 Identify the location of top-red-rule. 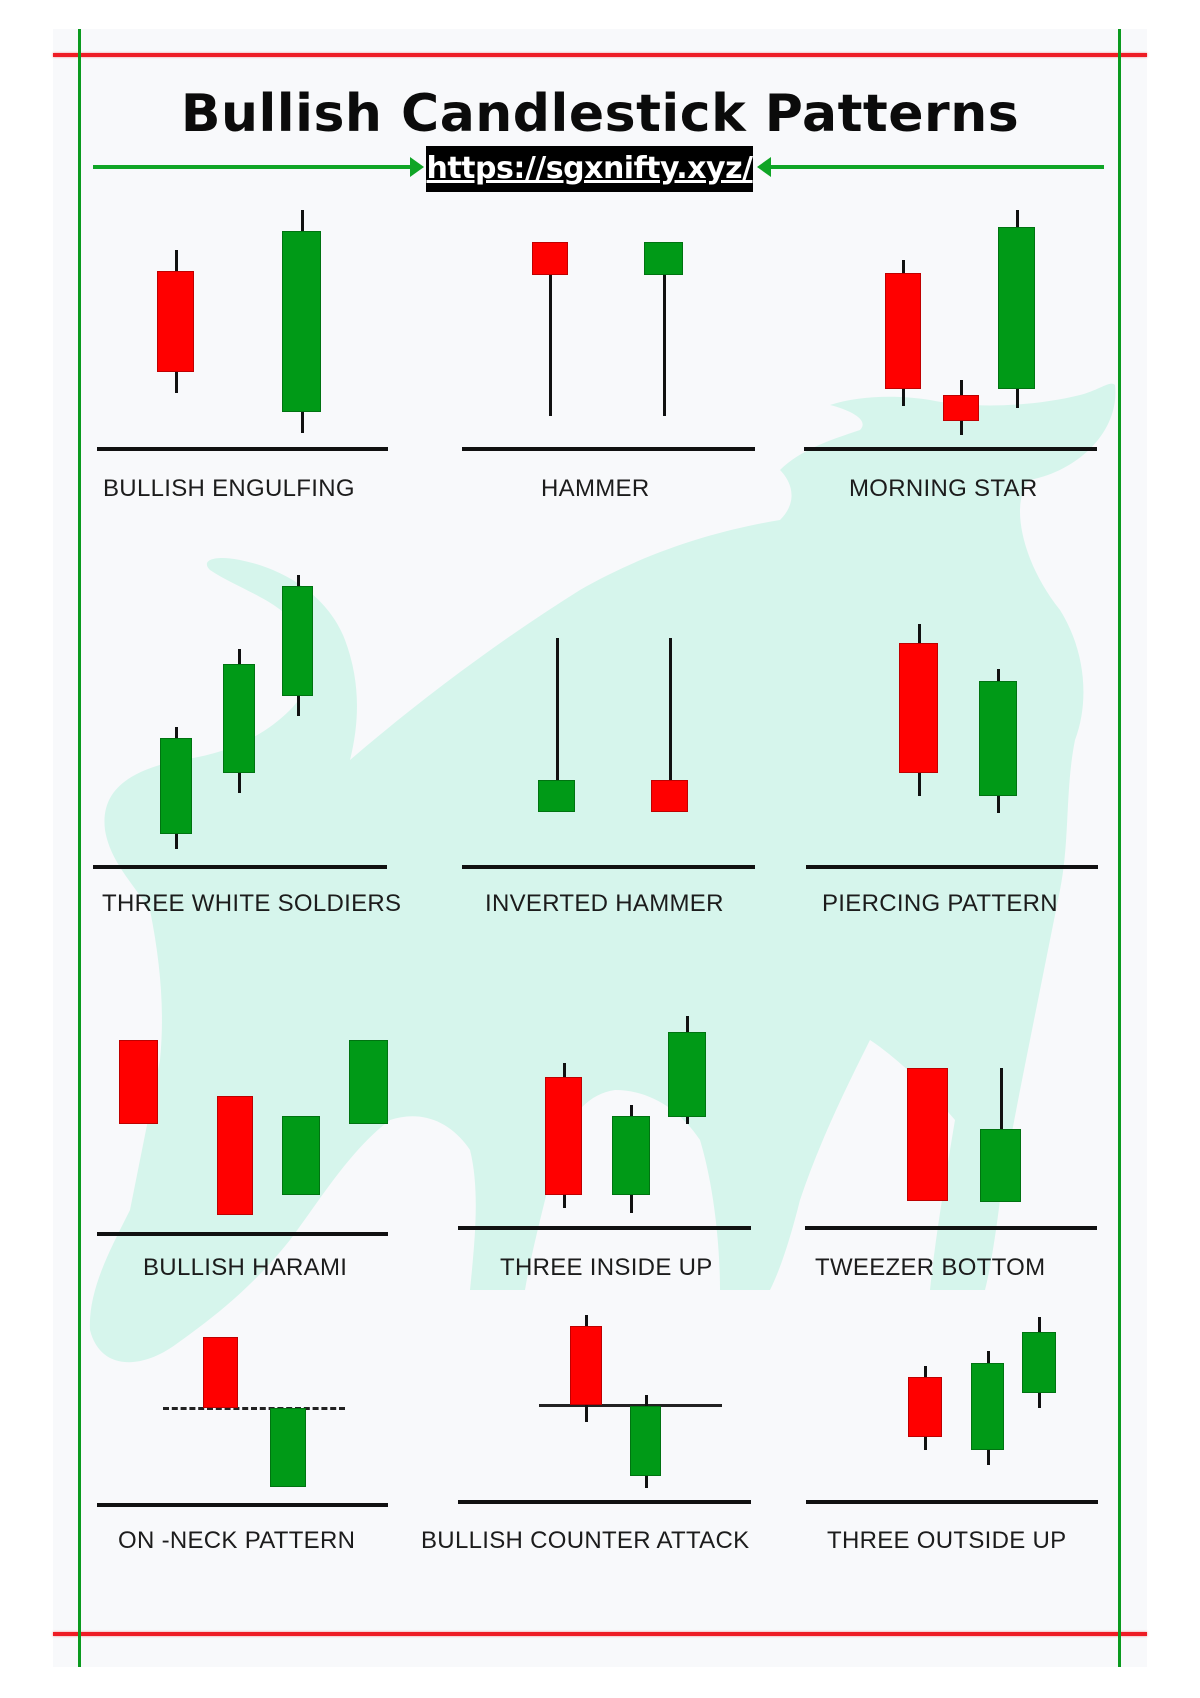
(600, 55).